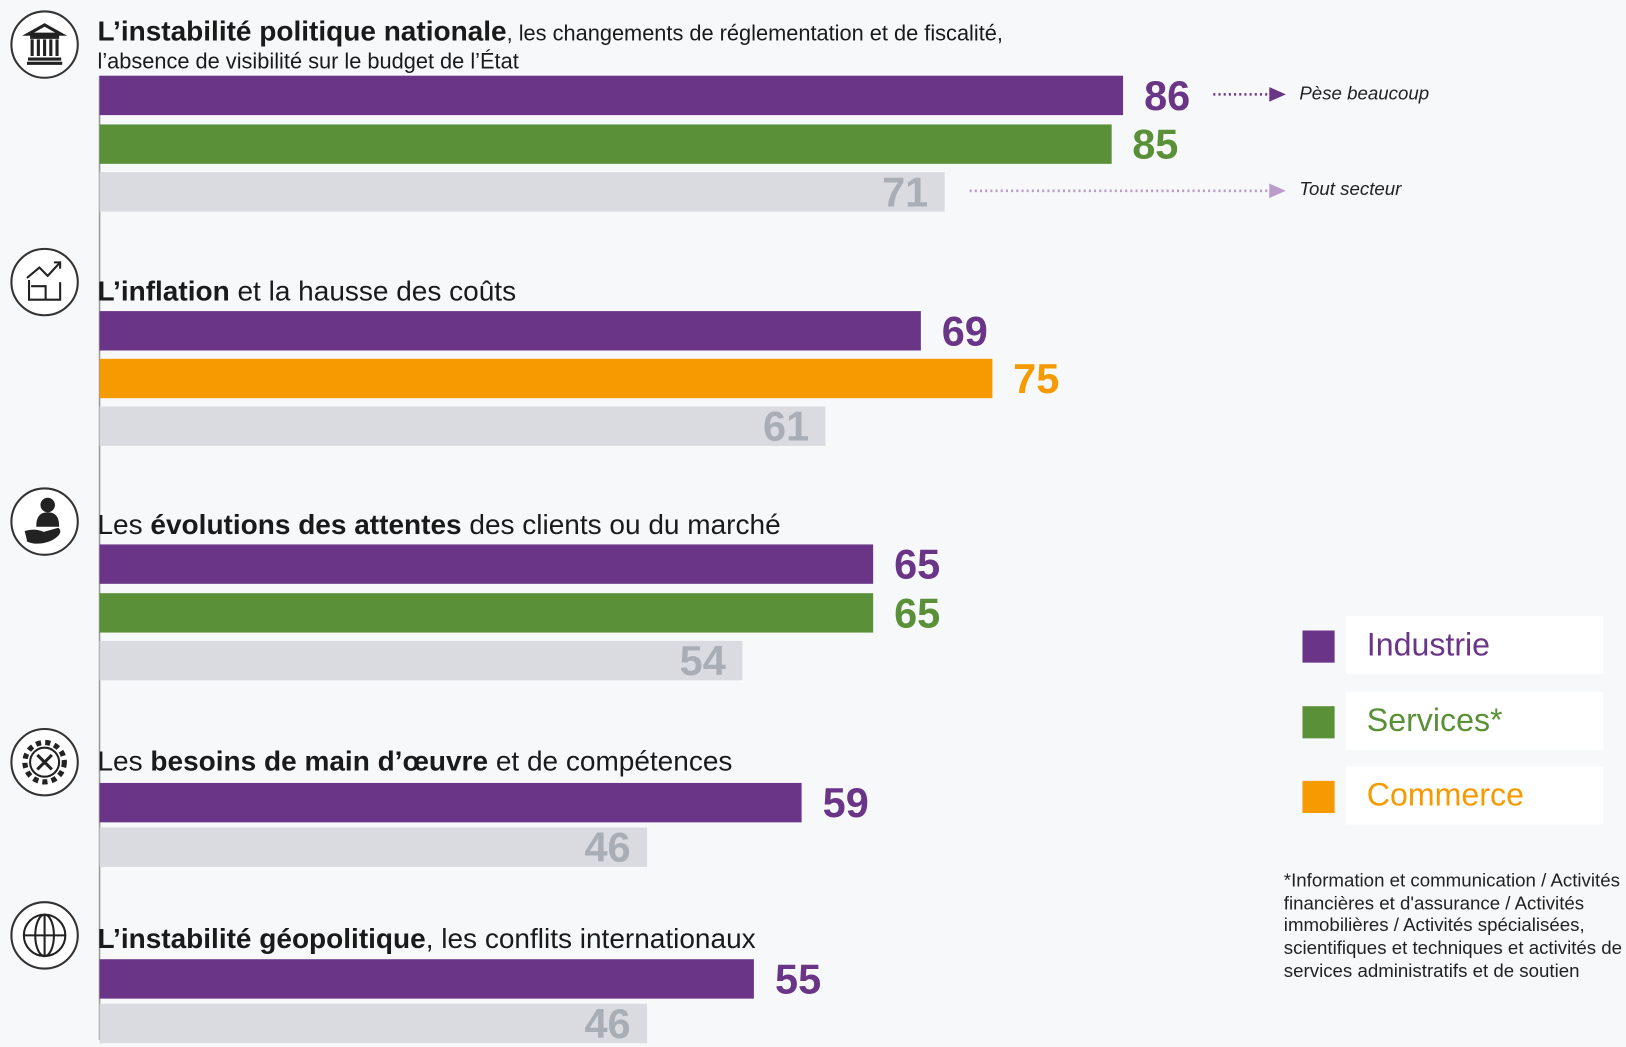 The width and height of the screenshot is (1626, 1047). I want to click on annotation-arrows, so click(1127, 143).